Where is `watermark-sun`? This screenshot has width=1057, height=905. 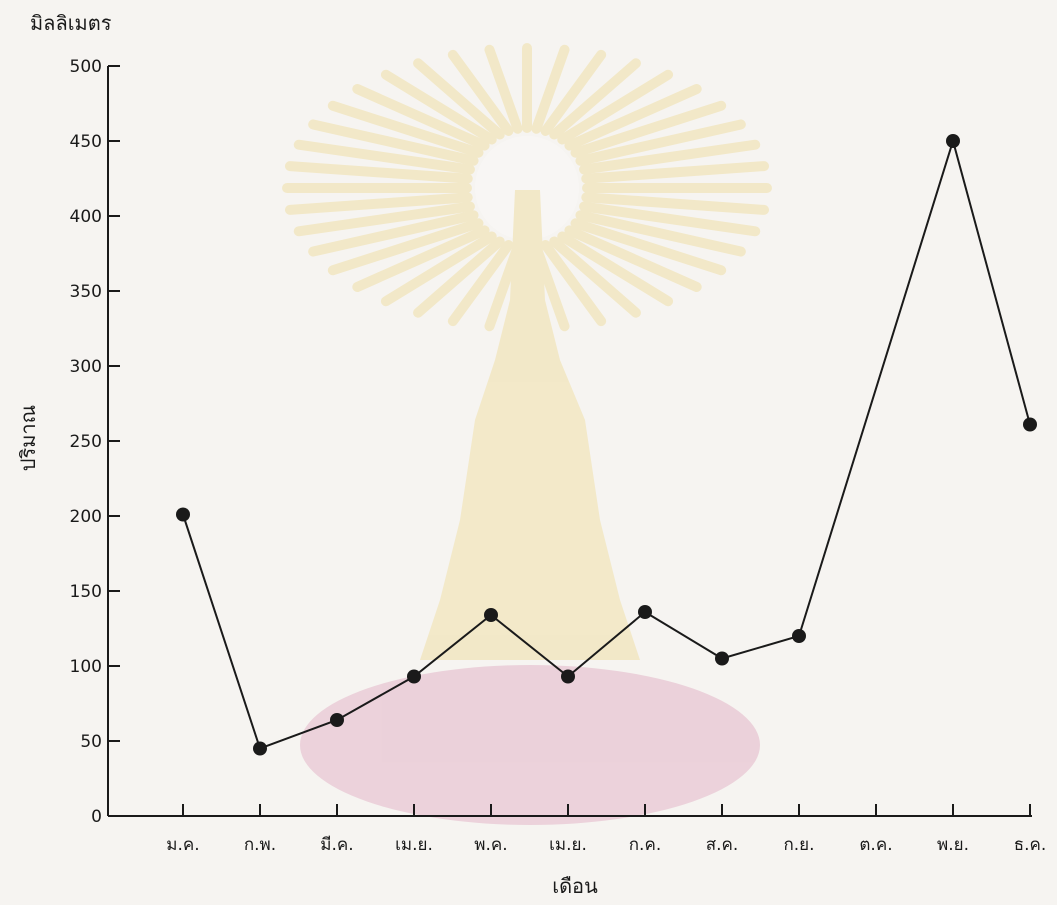
watermark-sun is located at coordinates (527, 188).